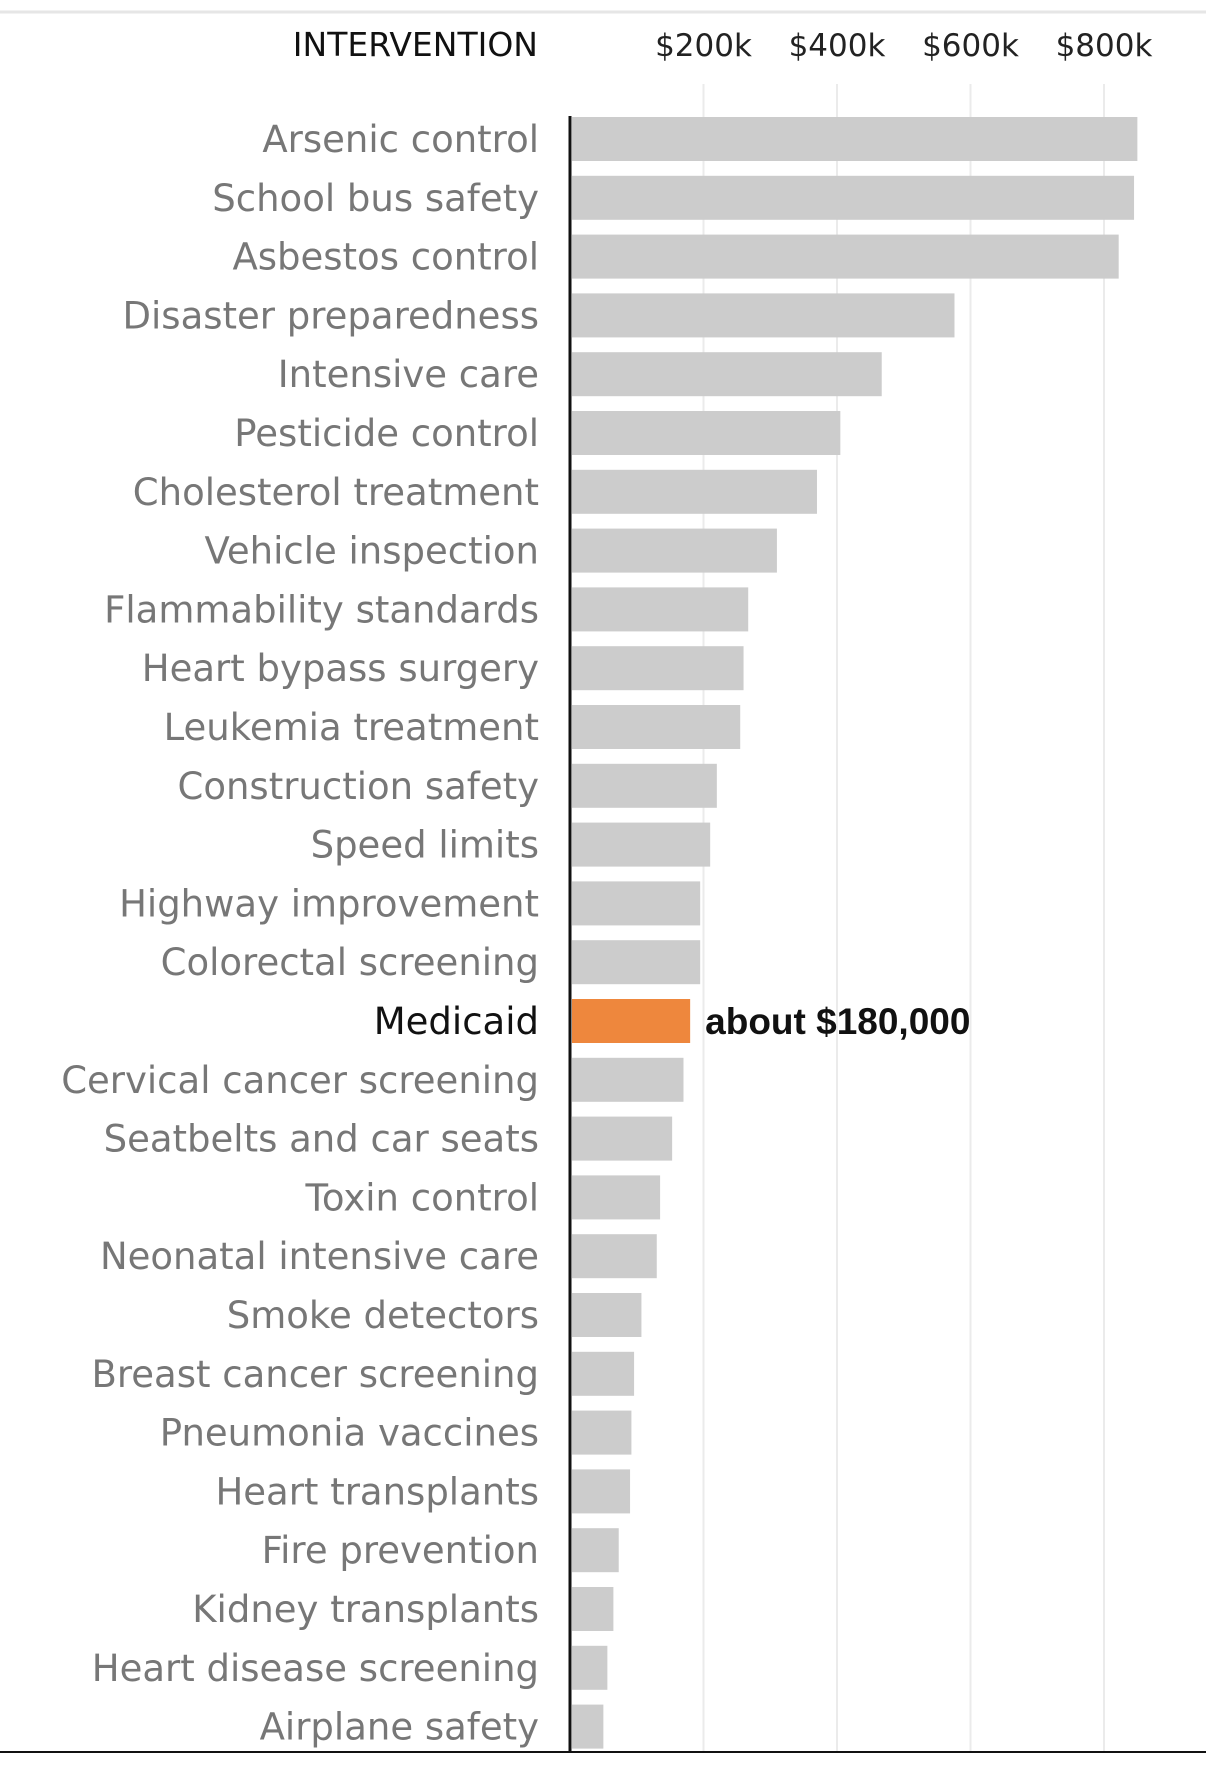 The height and width of the screenshot is (1784, 1206). What do you see at coordinates (319, 1256) in the screenshot?
I see `category-label: Neonatal intensive care` at bounding box center [319, 1256].